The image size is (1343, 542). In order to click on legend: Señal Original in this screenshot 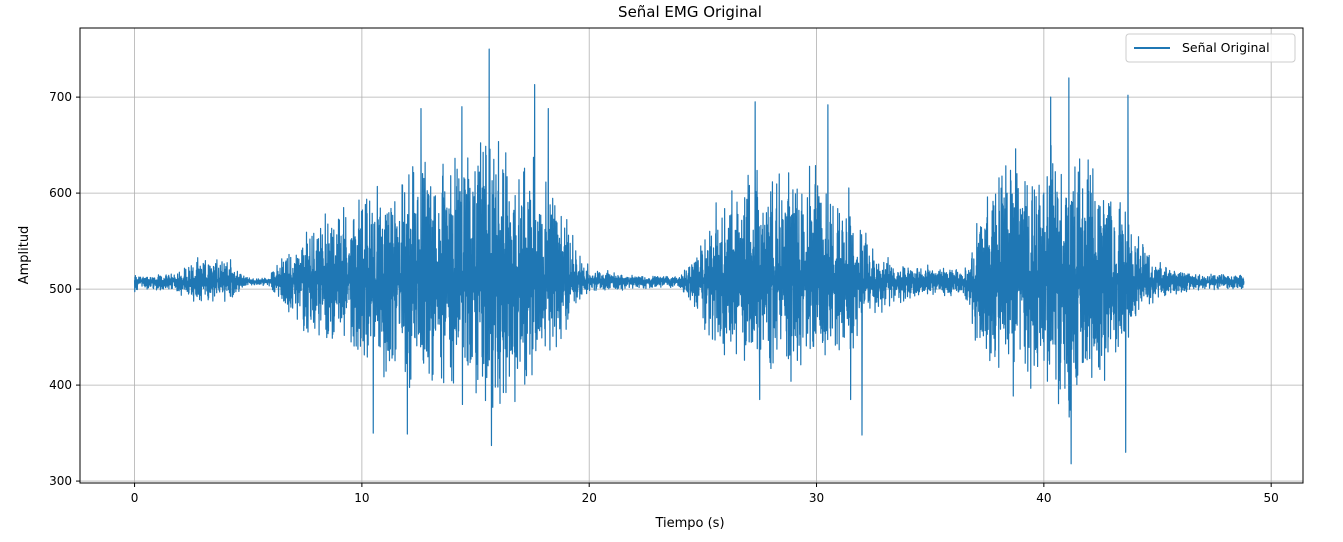, I will do `click(1210, 48)`.